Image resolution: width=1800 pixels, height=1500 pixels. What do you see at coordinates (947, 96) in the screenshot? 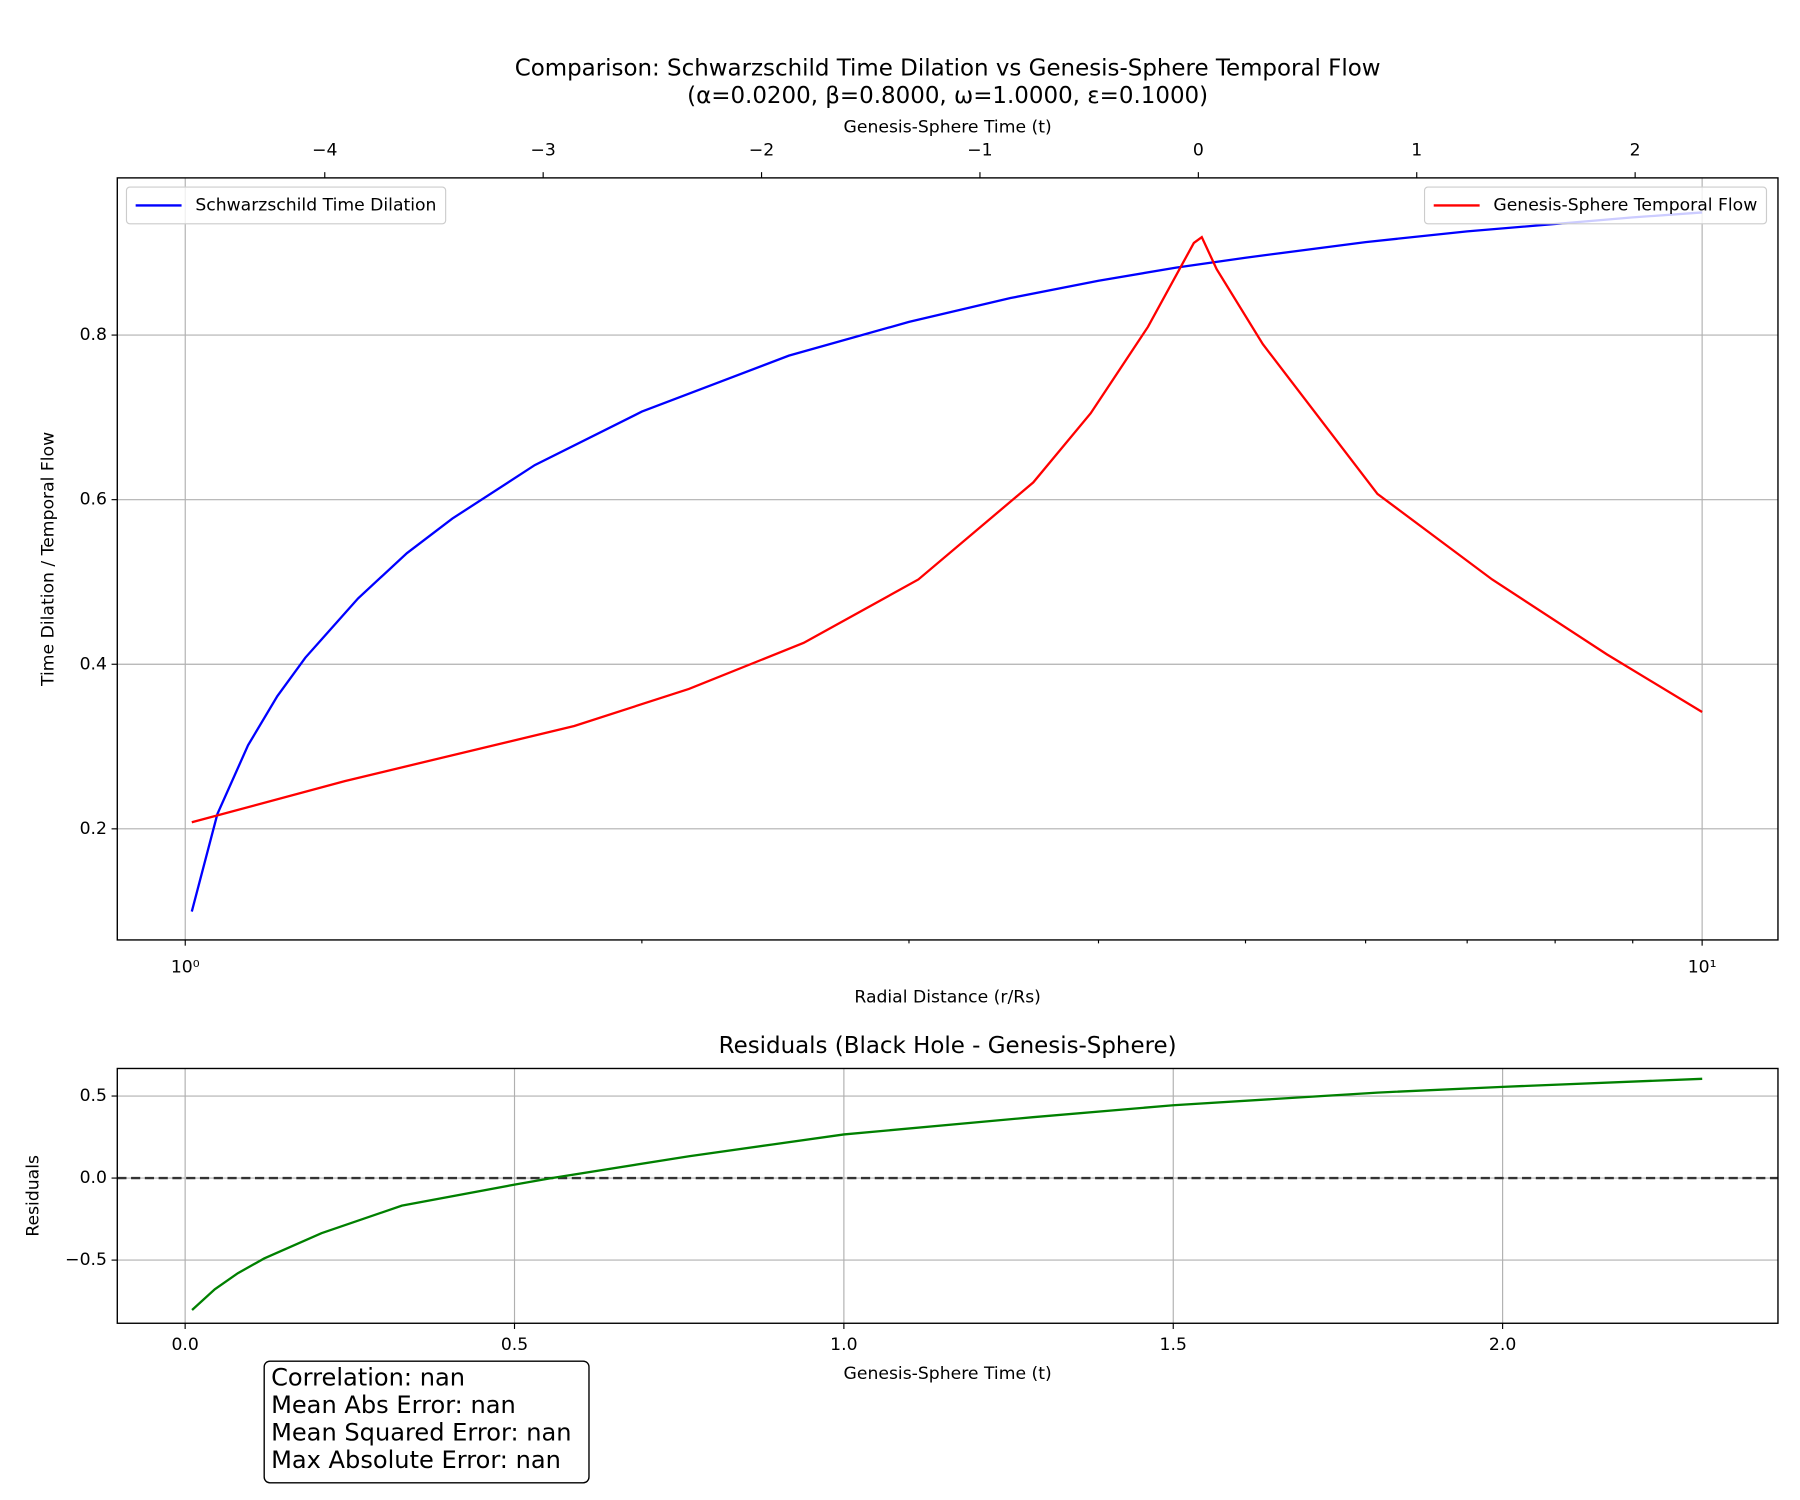
I see `chart-subtitle: (α=0.0200, β=0.8000, ω=1.0000, ε=0.1000)` at bounding box center [947, 96].